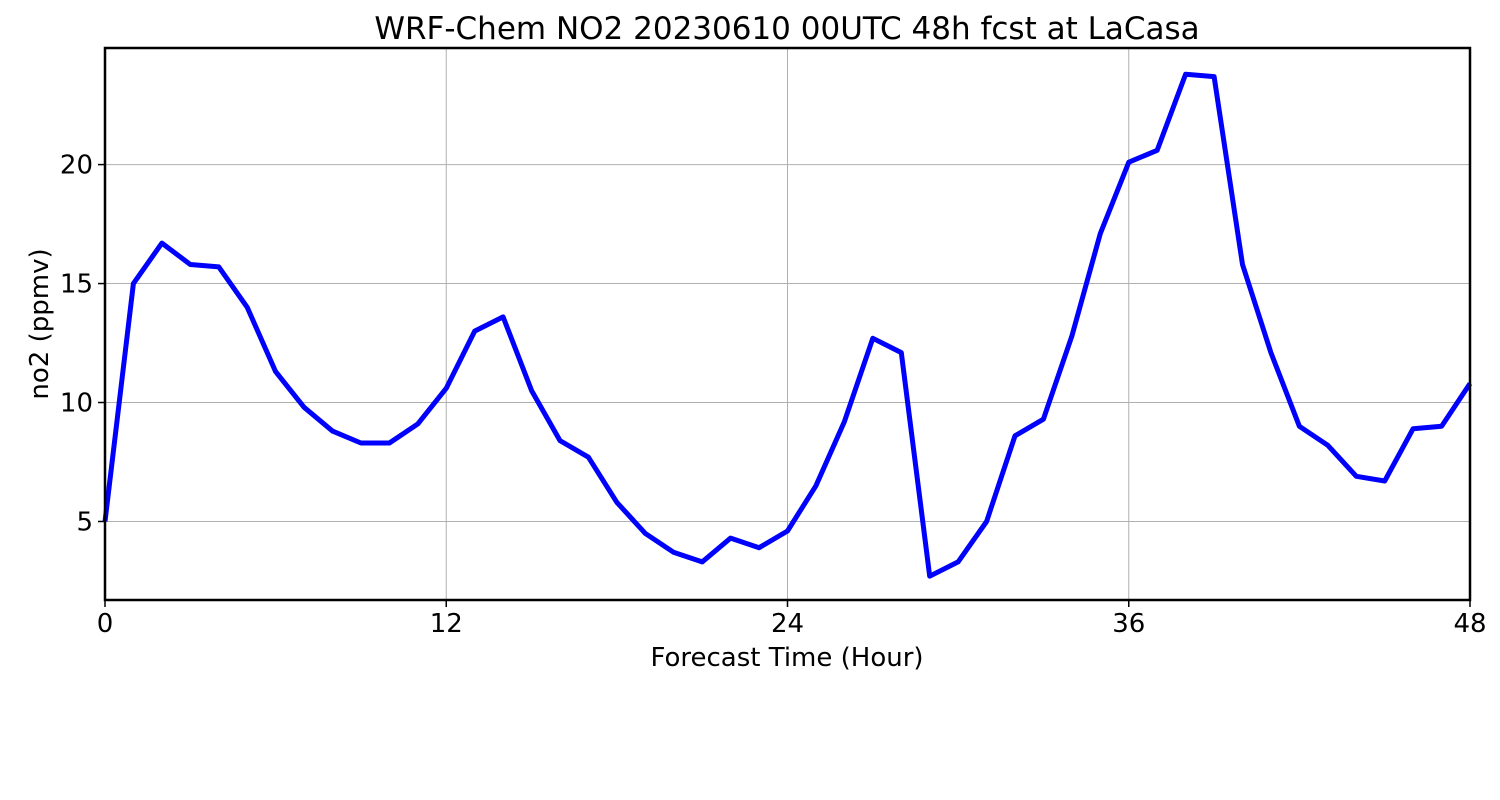 This screenshot has height=800, width=1500. What do you see at coordinates (786, 658) in the screenshot?
I see `x-axis-label: Forecast Time (Hour)` at bounding box center [786, 658].